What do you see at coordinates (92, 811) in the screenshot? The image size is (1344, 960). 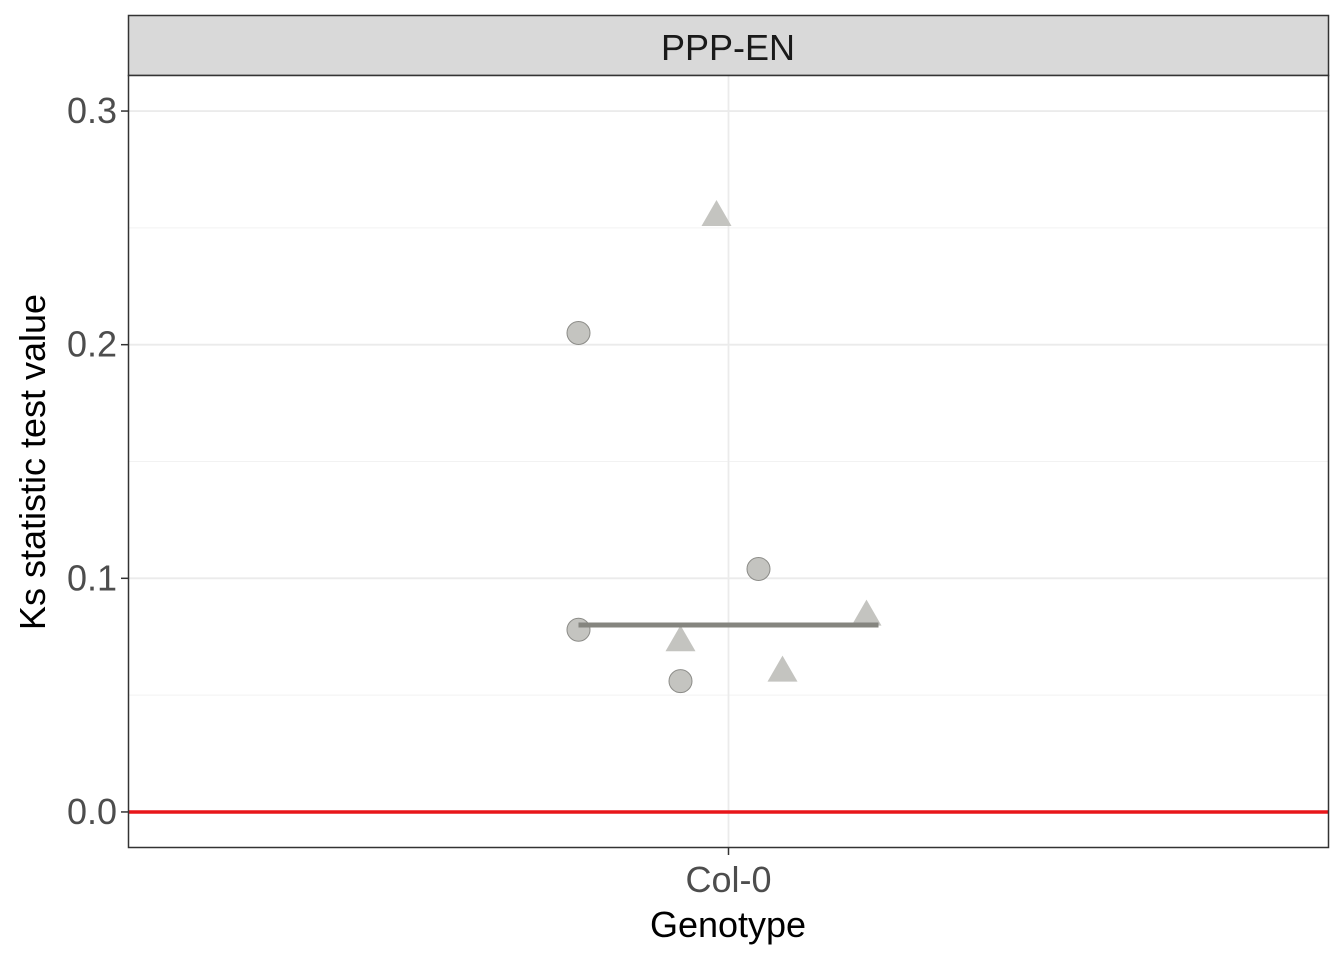 I see `y-tick-label-0: 0.0` at bounding box center [92, 811].